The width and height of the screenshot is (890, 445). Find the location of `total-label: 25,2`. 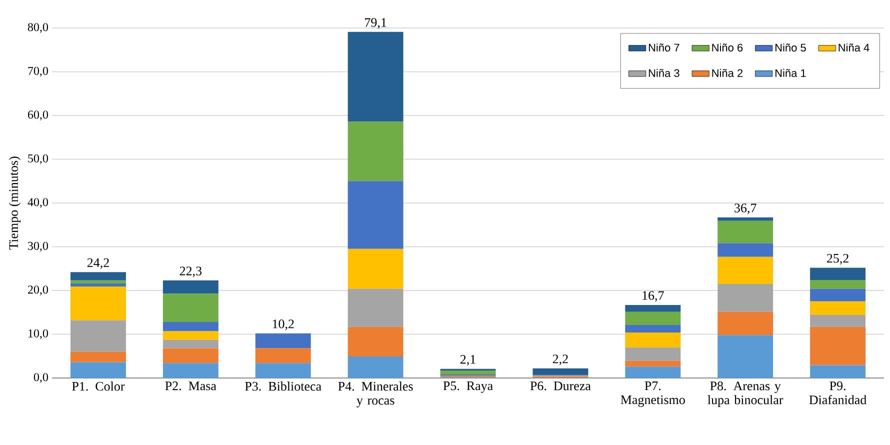

total-label: 25,2 is located at coordinates (837, 259).